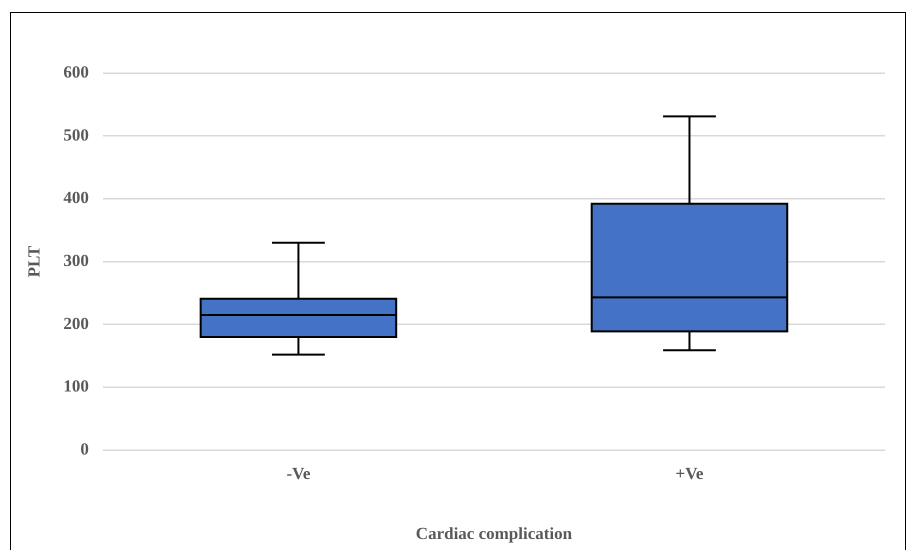  I want to click on y-tick-label: 0, so click(84, 449).